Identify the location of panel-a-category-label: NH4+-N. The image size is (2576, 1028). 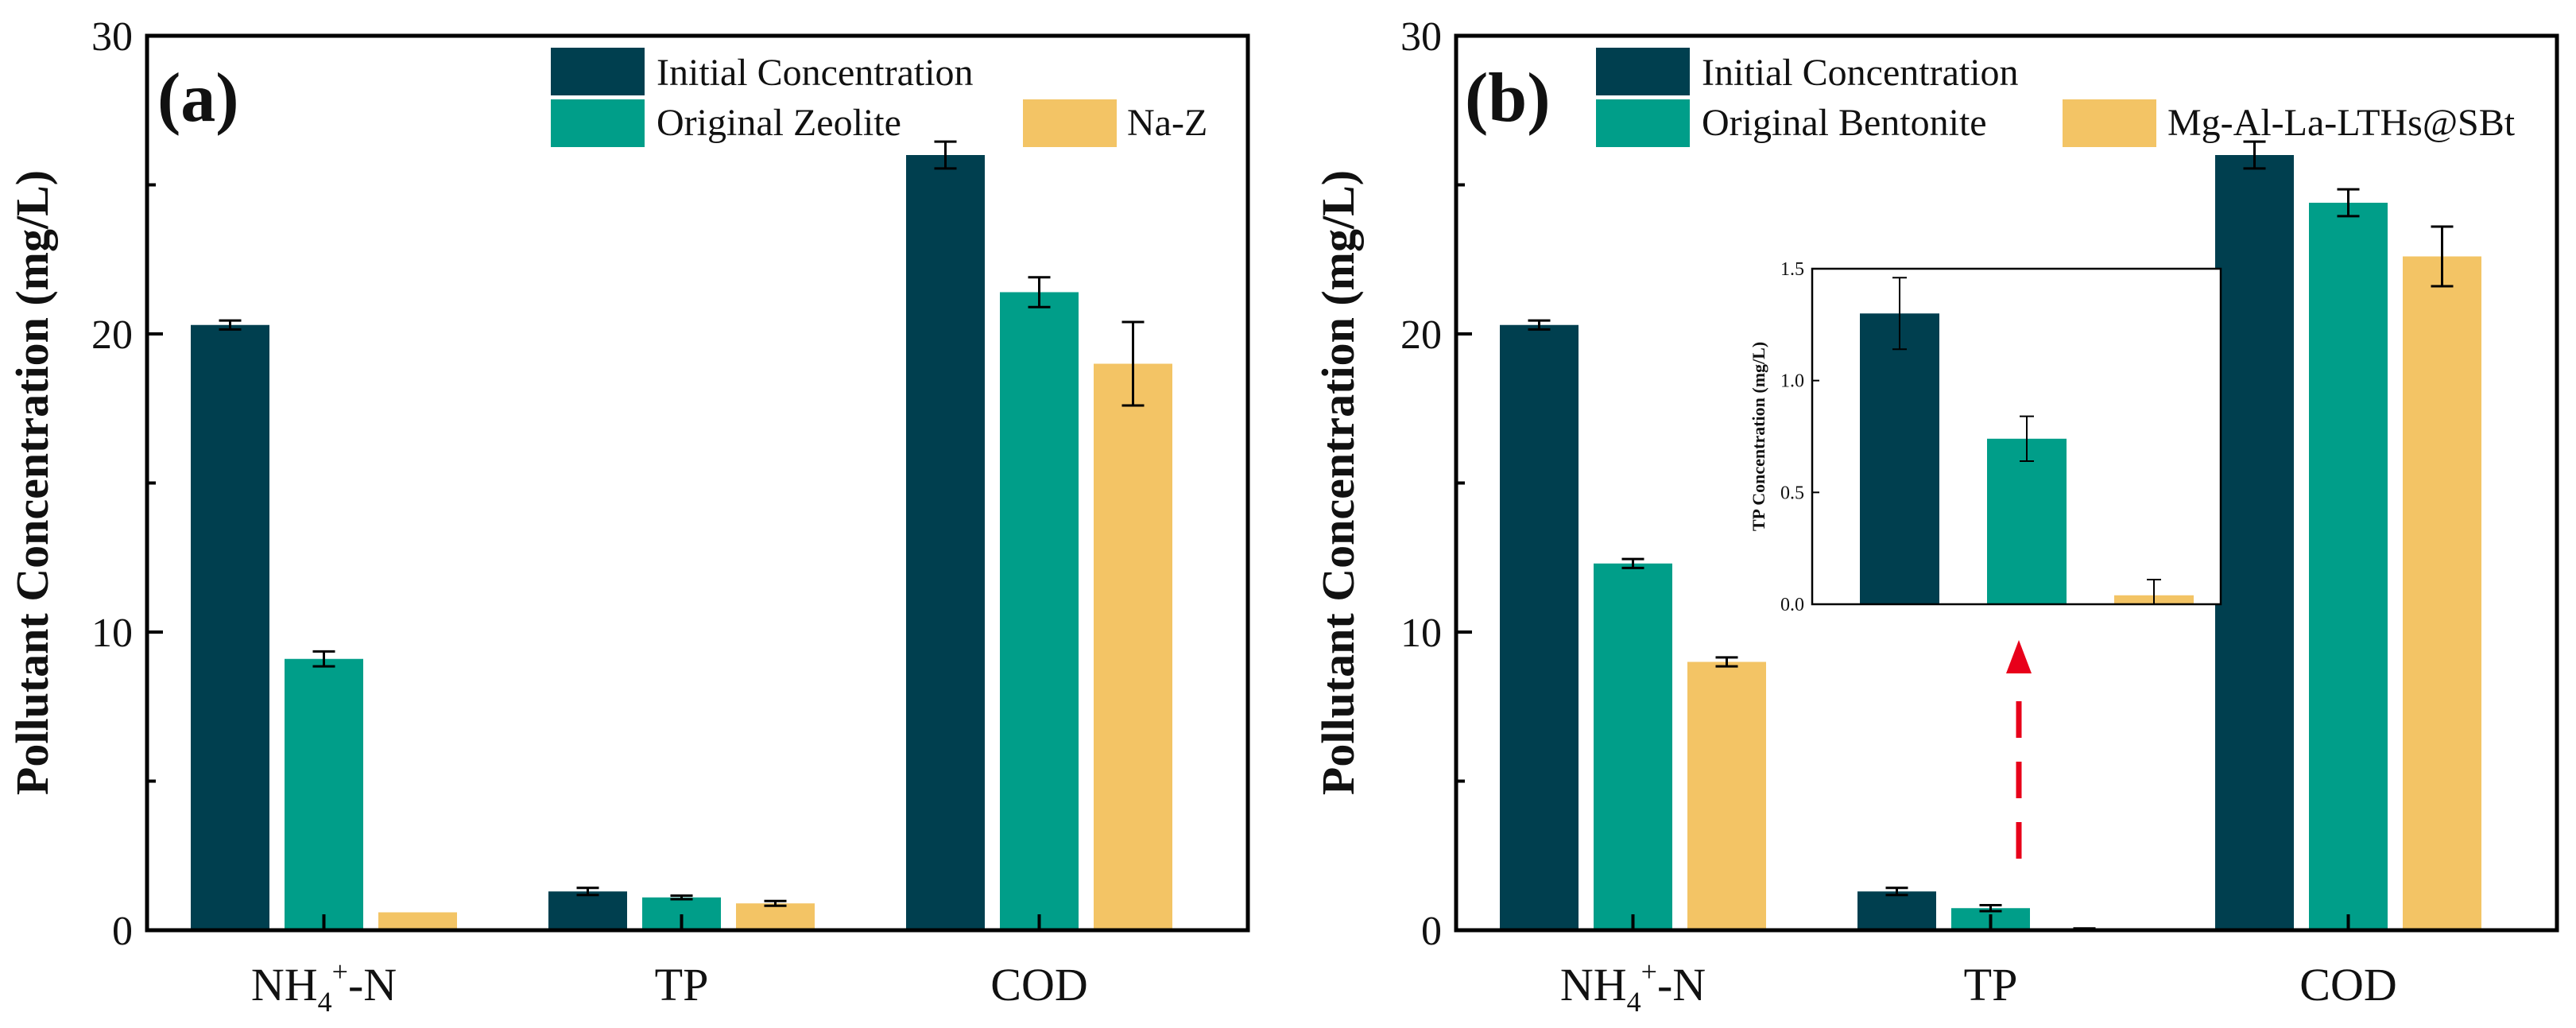
(324, 987).